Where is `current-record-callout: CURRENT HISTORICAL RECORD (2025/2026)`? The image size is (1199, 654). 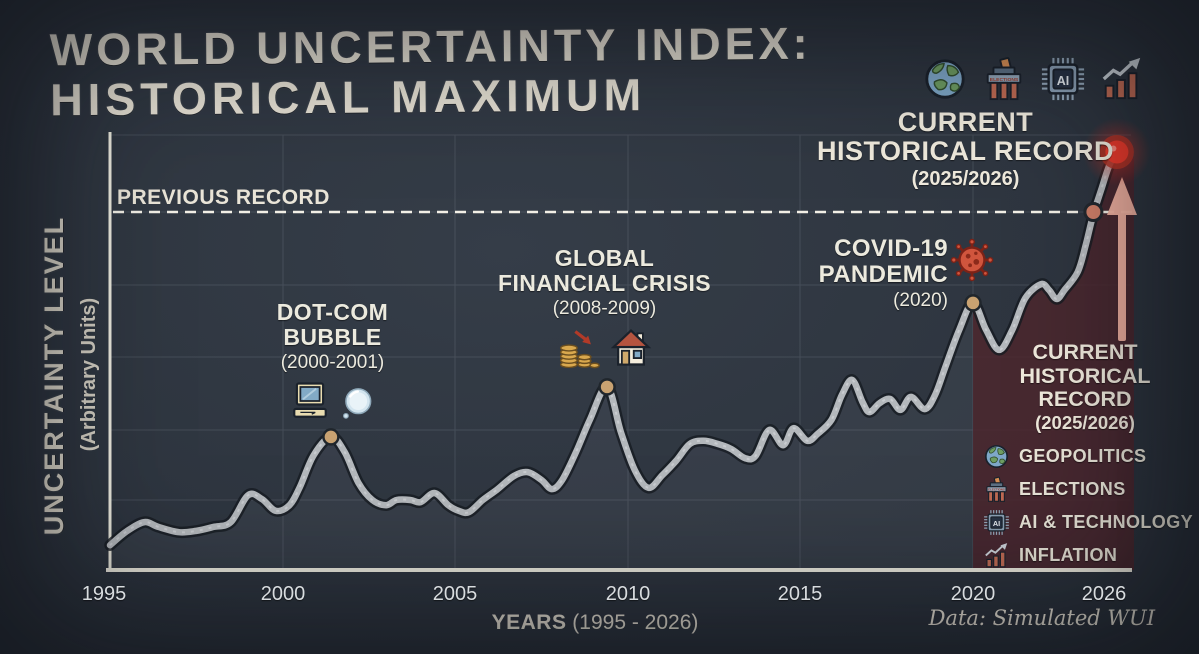
current-record-callout: CURRENT HISTORICAL RECORD (2025/2026) is located at coordinates (965, 149).